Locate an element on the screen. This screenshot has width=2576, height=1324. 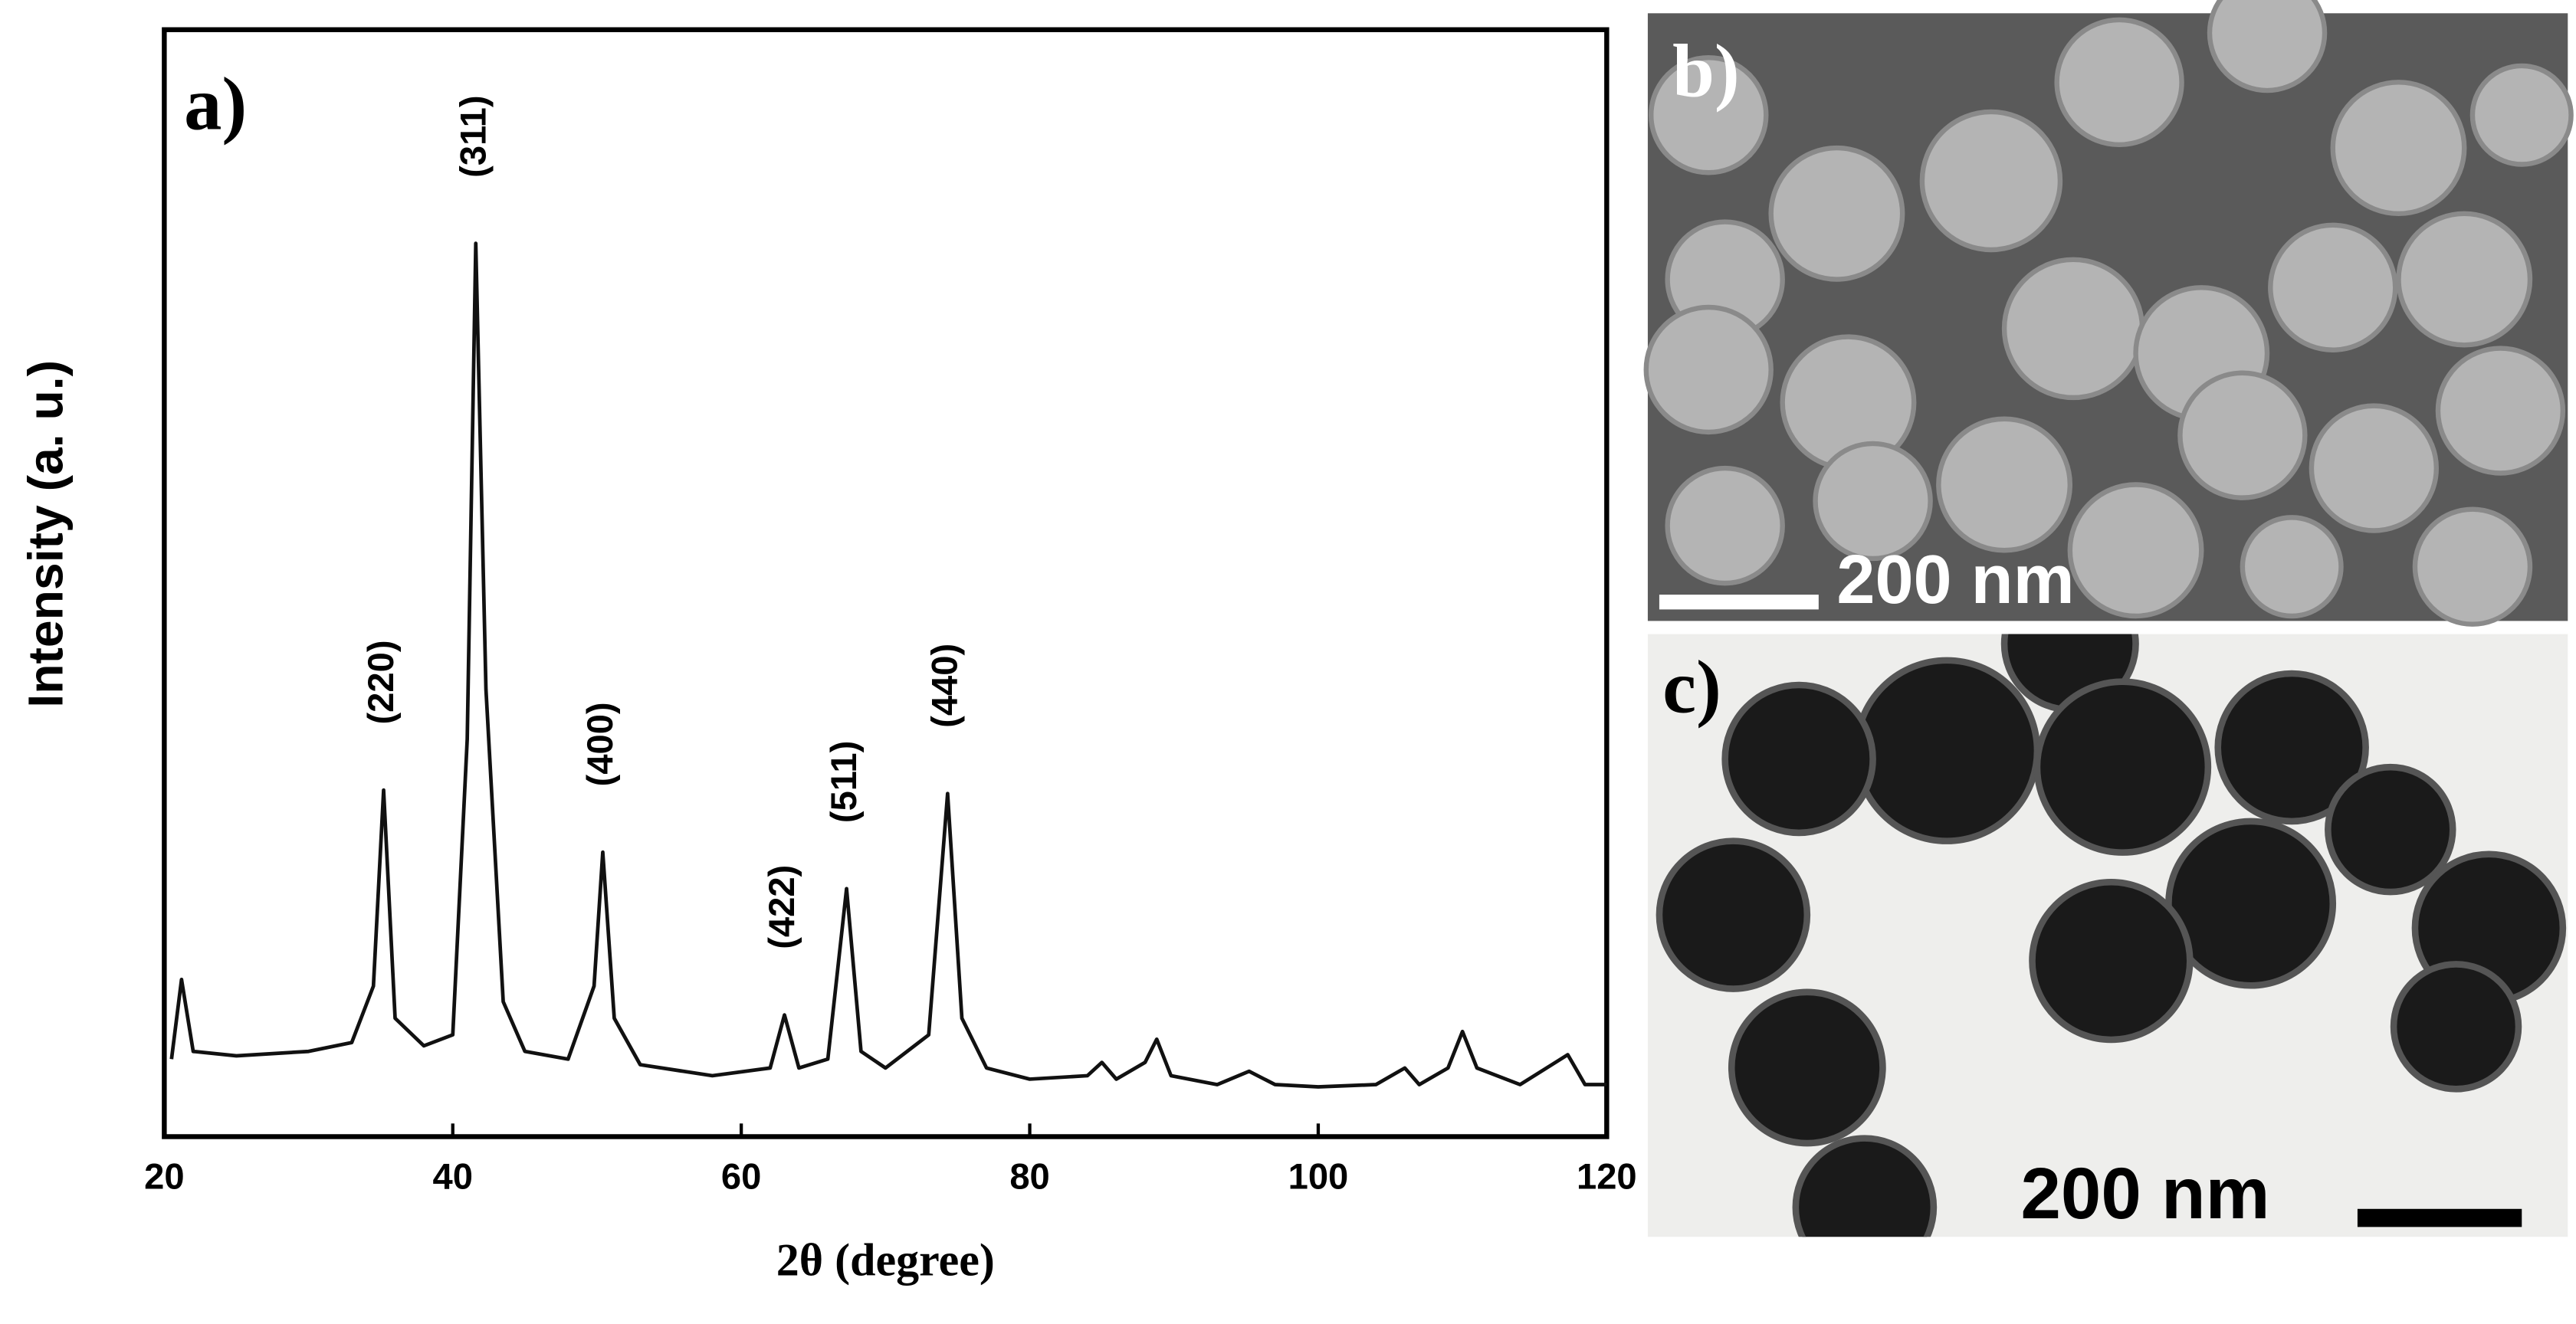
peak-label: (311) is located at coordinates (472, 136).